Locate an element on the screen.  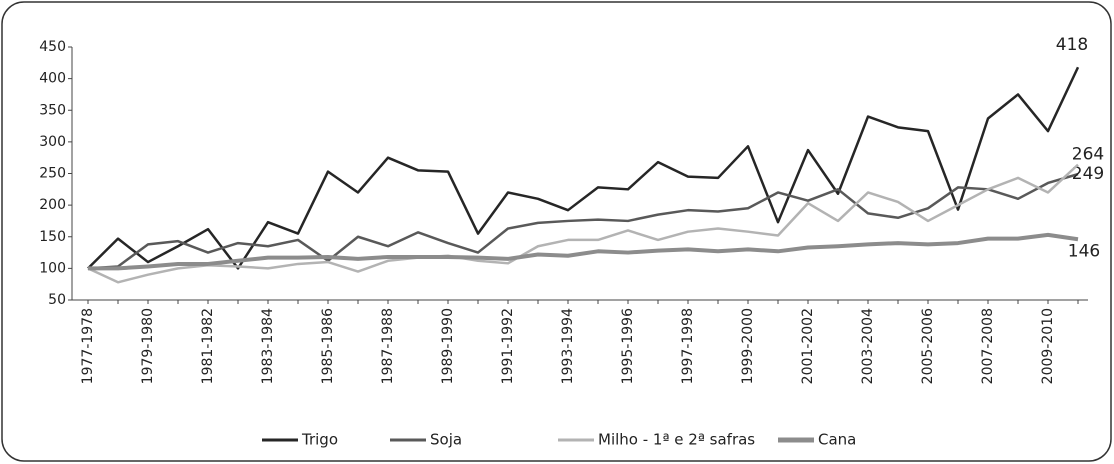
y-tick-label: 100 is located at coordinates (52, 268).